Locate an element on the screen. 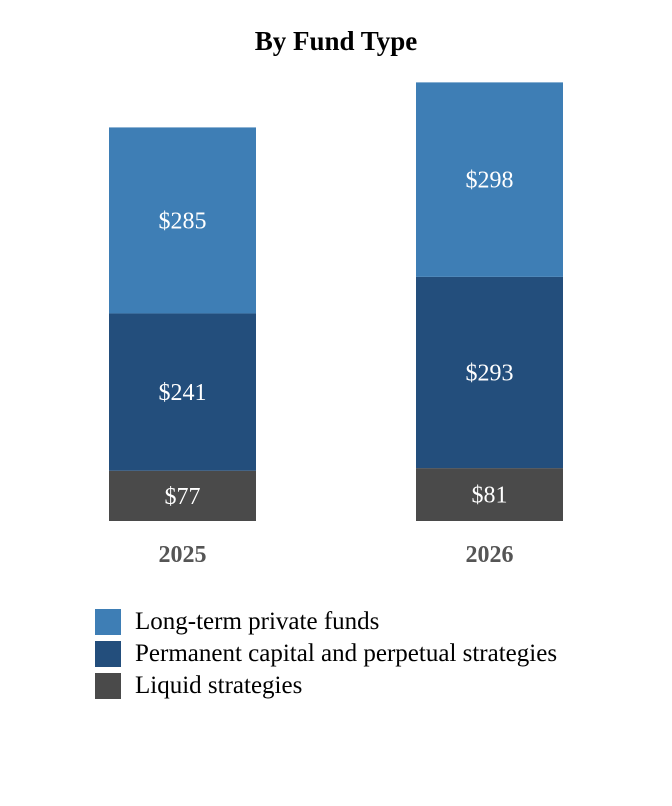 The image size is (672, 806). x-tick-label-2026: 2026 is located at coordinates (490, 555).